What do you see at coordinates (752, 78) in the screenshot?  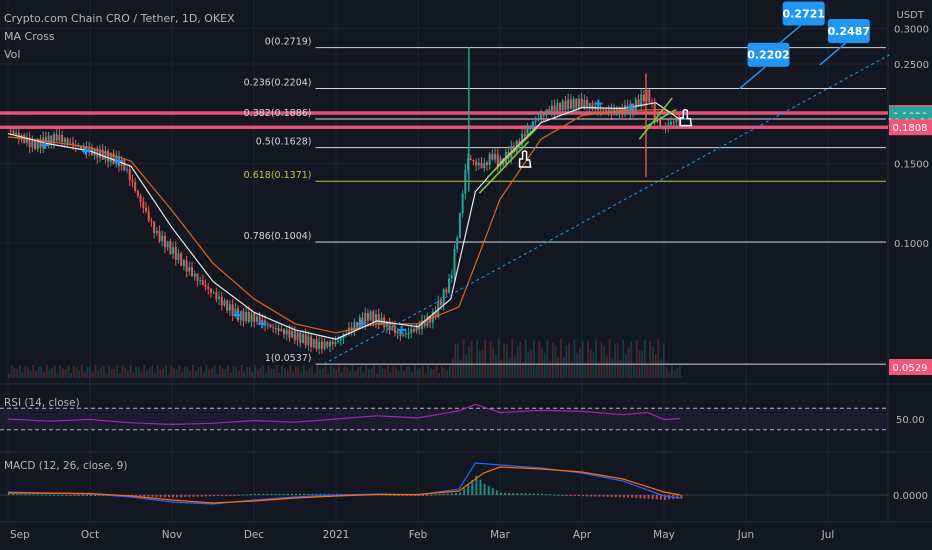 I see `callout-pointer` at bounding box center [752, 78].